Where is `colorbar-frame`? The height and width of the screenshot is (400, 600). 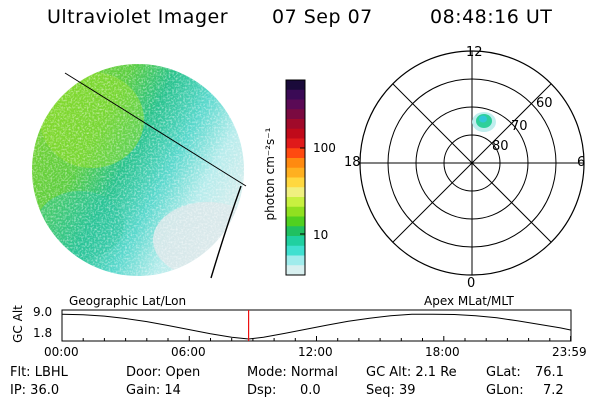
colorbar-frame is located at coordinates (295, 177).